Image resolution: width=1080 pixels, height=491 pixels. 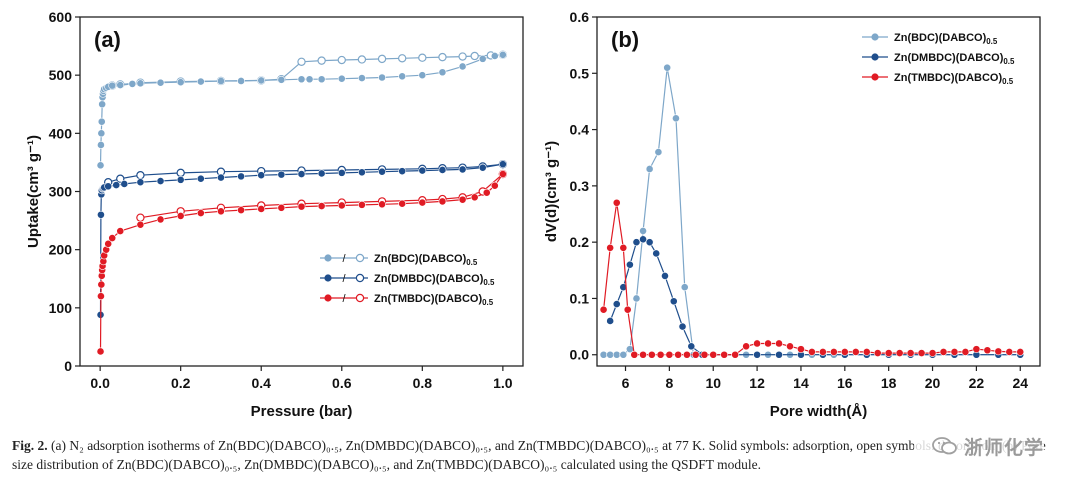 I want to click on y-tick-label: 0.4, so click(x=580, y=130).